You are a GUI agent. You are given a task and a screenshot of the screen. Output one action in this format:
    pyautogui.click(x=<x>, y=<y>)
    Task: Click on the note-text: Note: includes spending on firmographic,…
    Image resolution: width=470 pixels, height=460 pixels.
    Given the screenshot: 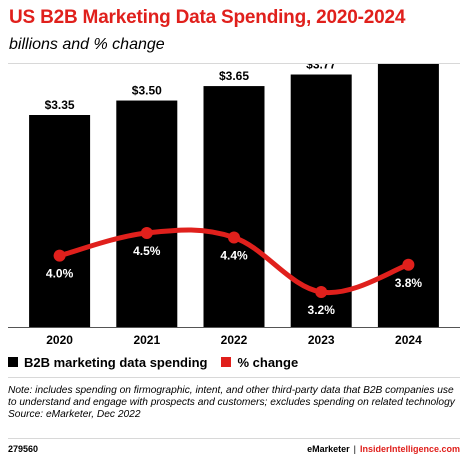 What is the action you would take?
    pyautogui.click(x=231, y=397)
    